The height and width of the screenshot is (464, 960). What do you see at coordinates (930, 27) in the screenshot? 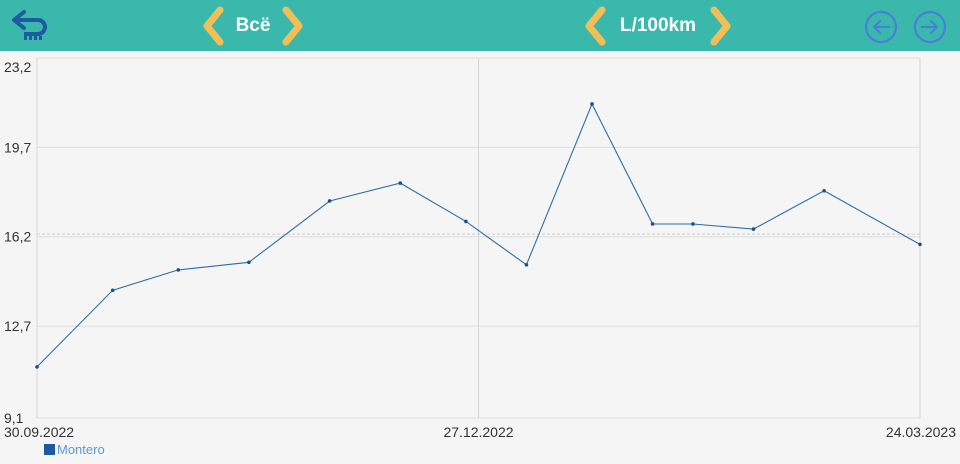
I see `arrow-right-circle-icon` at bounding box center [930, 27].